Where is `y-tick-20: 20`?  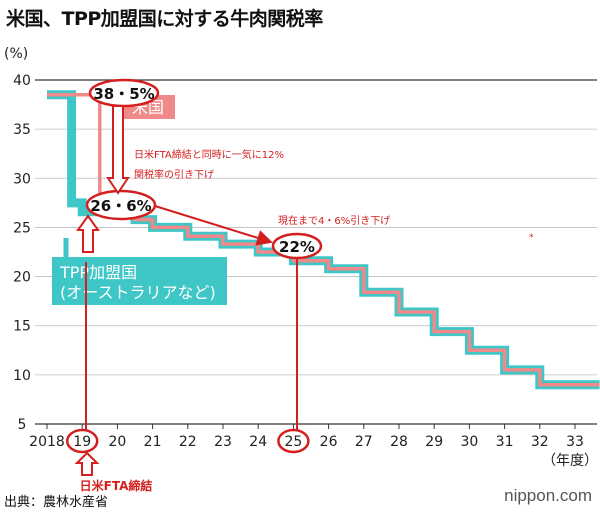
y-tick-20: 20 is located at coordinates (22, 278).